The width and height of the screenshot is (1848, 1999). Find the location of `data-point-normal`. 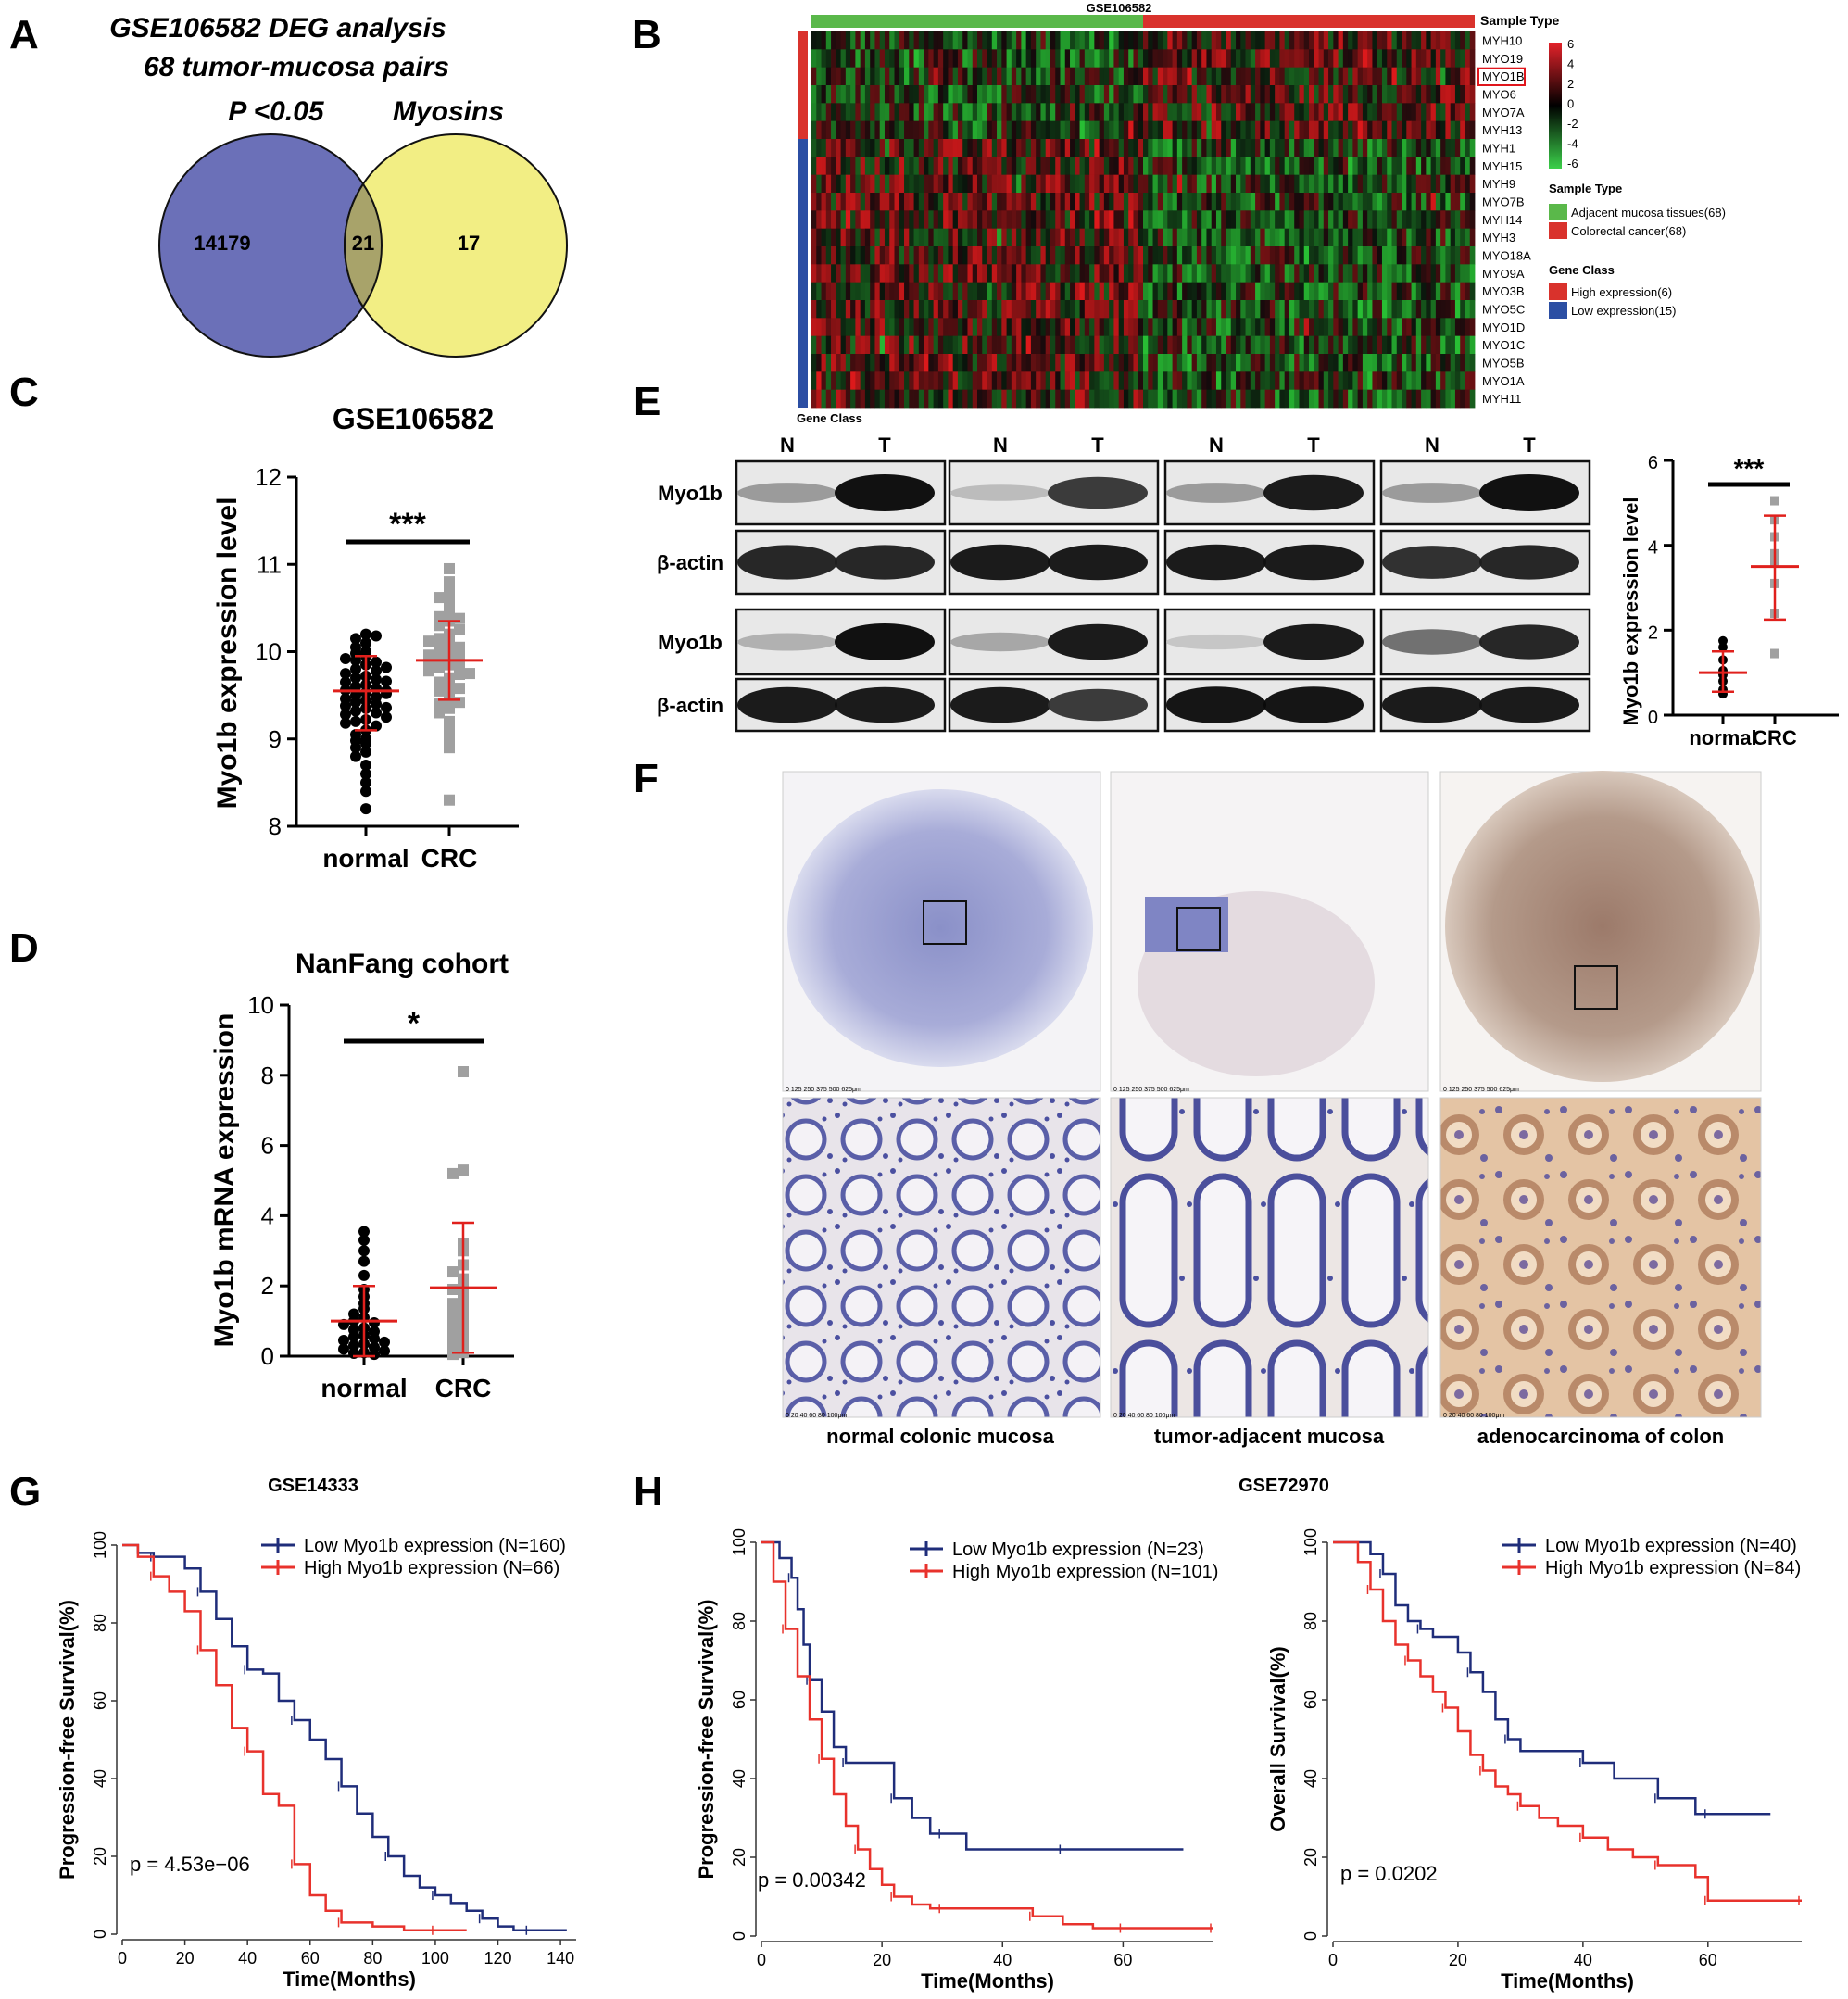

data-point-normal is located at coordinates (355, 703).